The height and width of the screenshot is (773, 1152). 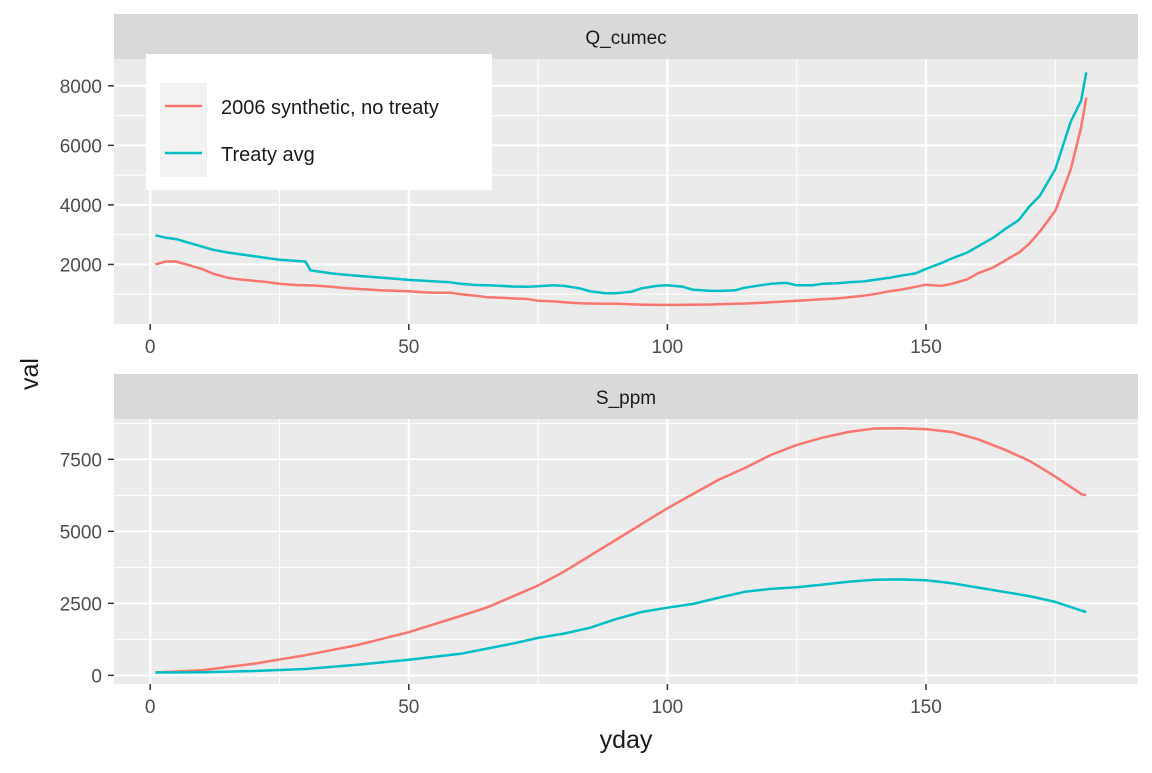 What do you see at coordinates (543, 701) in the screenshot?
I see `x-axis-ticks-s-ppm: 0 50 100 150` at bounding box center [543, 701].